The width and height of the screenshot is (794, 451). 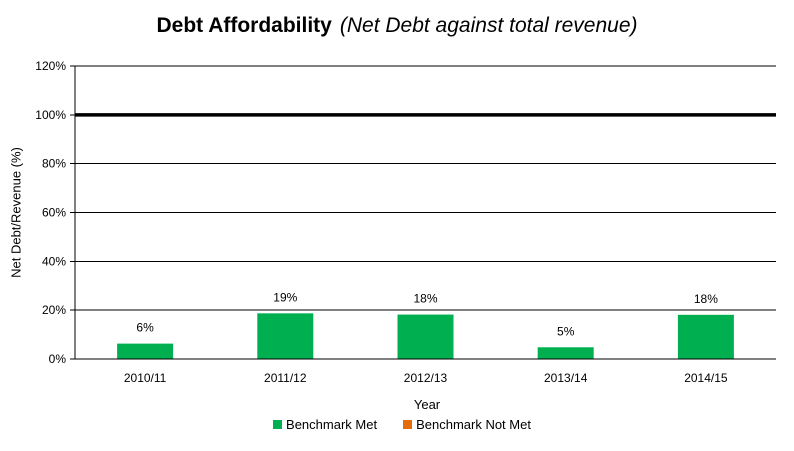 What do you see at coordinates (566, 378) in the screenshot?
I see `x-tick-label: 2013/14` at bounding box center [566, 378].